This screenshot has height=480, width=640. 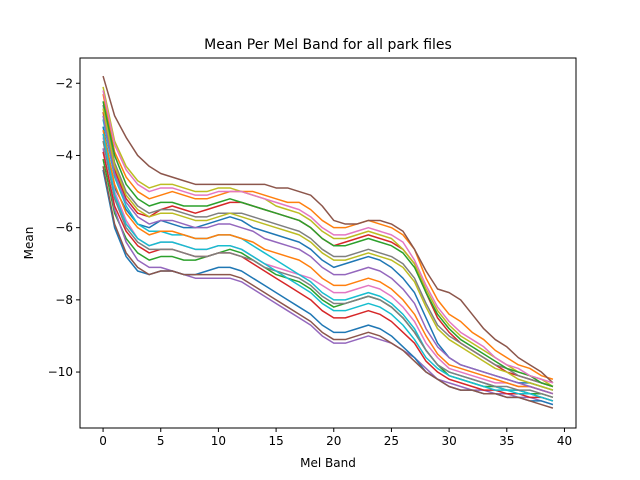 What do you see at coordinates (328, 463) in the screenshot?
I see `x-axis-label: Mel Band` at bounding box center [328, 463].